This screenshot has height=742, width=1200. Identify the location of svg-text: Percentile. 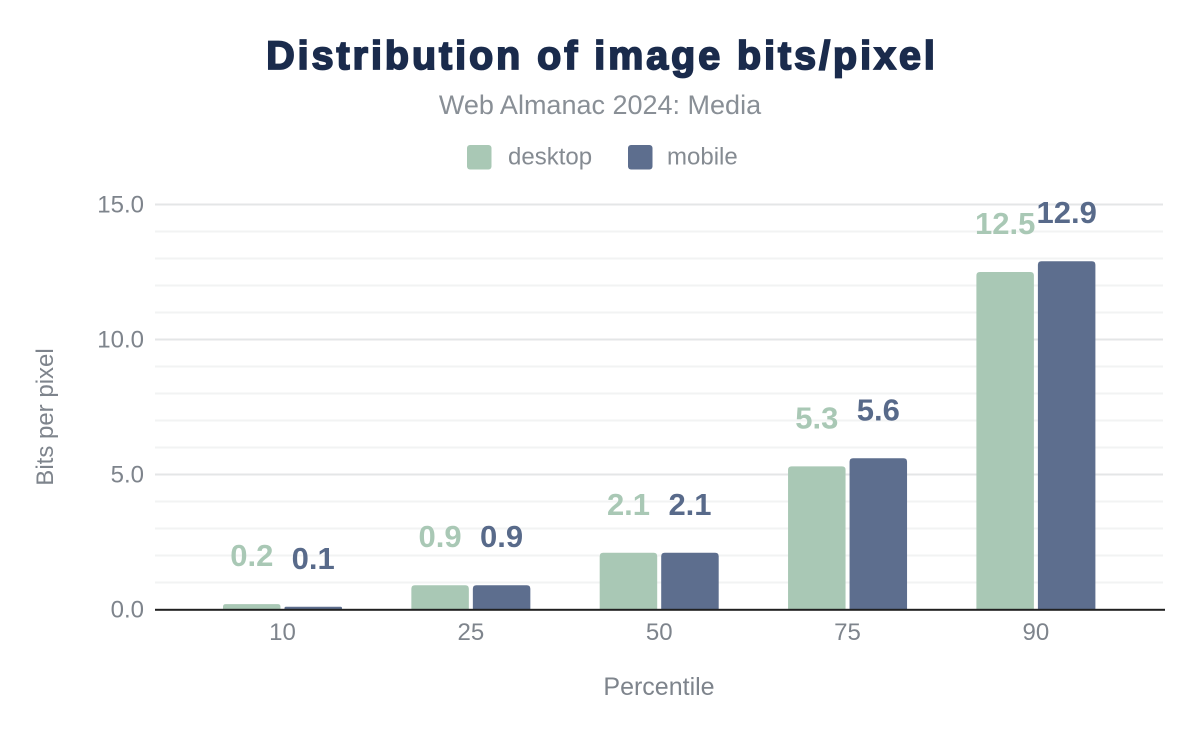
(658, 687).